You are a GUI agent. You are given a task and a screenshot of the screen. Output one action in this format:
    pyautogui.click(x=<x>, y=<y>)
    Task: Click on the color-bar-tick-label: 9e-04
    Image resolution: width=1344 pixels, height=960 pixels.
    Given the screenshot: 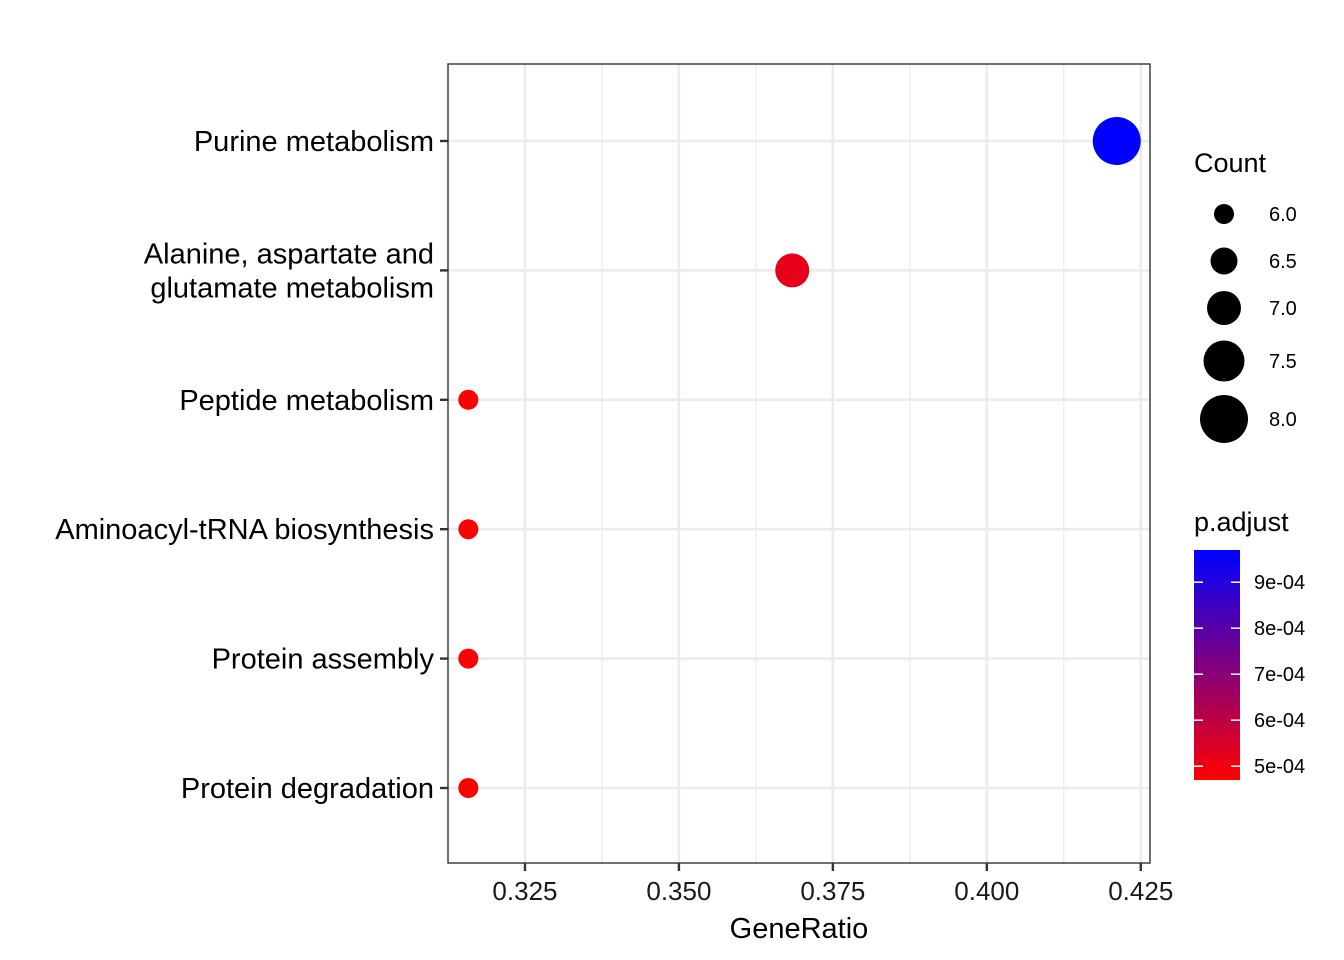 What is the action you would take?
    pyautogui.click(x=1279, y=583)
    